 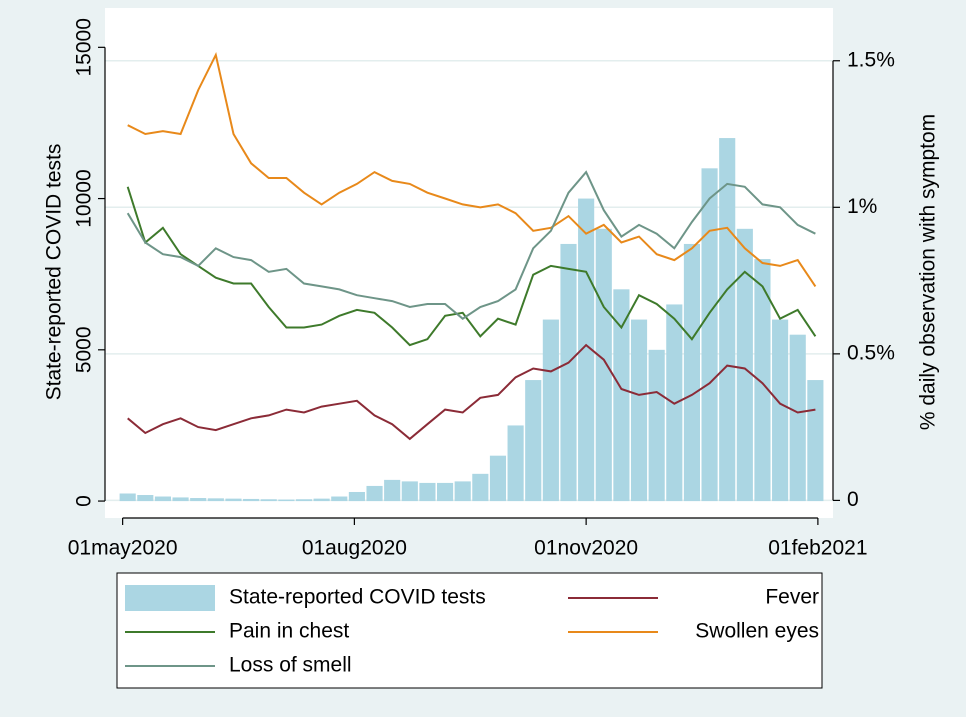 What do you see at coordinates (170, 598) in the screenshot?
I see `legend-swatch` at bounding box center [170, 598].